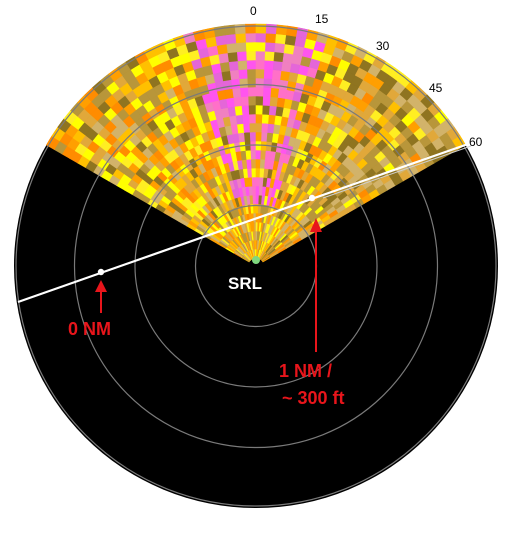 The image size is (514, 539). What do you see at coordinates (436, 88) in the screenshot?
I see `tick-label-45: 45` at bounding box center [436, 88].